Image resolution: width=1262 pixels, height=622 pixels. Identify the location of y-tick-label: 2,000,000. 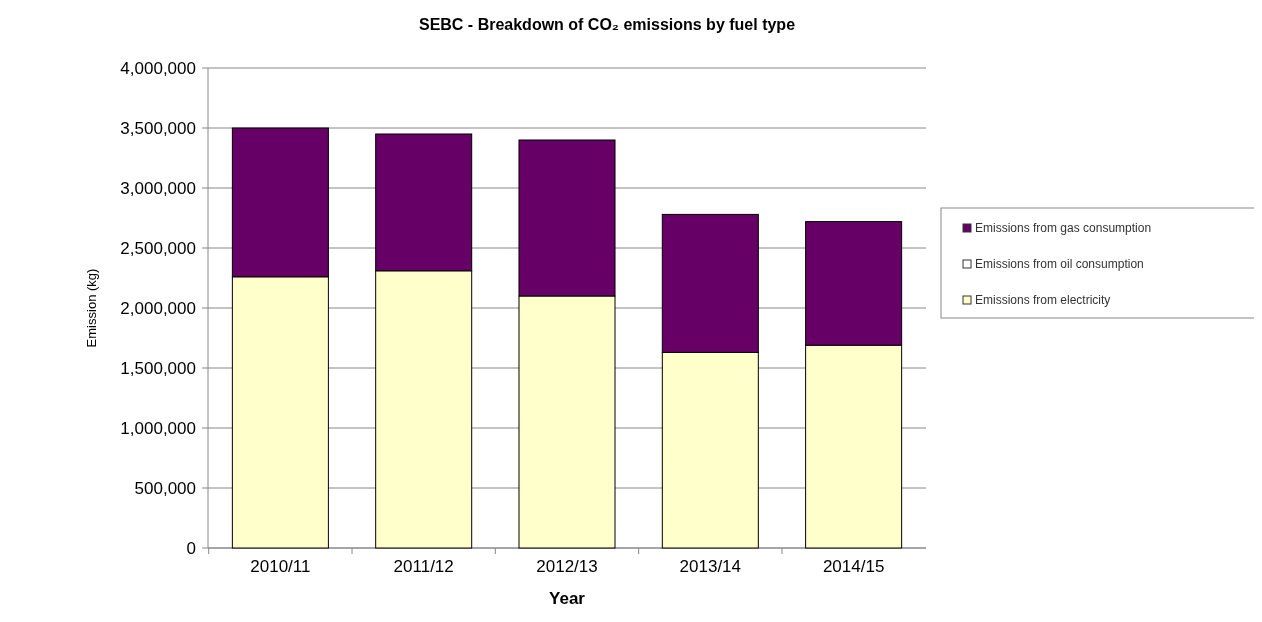
(158, 308).